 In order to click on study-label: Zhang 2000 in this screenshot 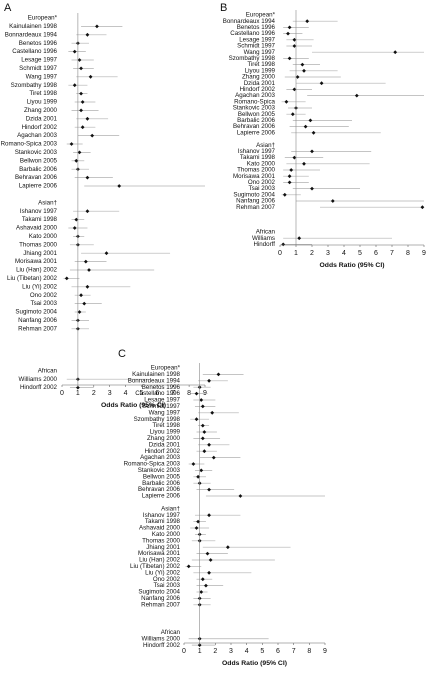, I will do `click(164, 438)`.